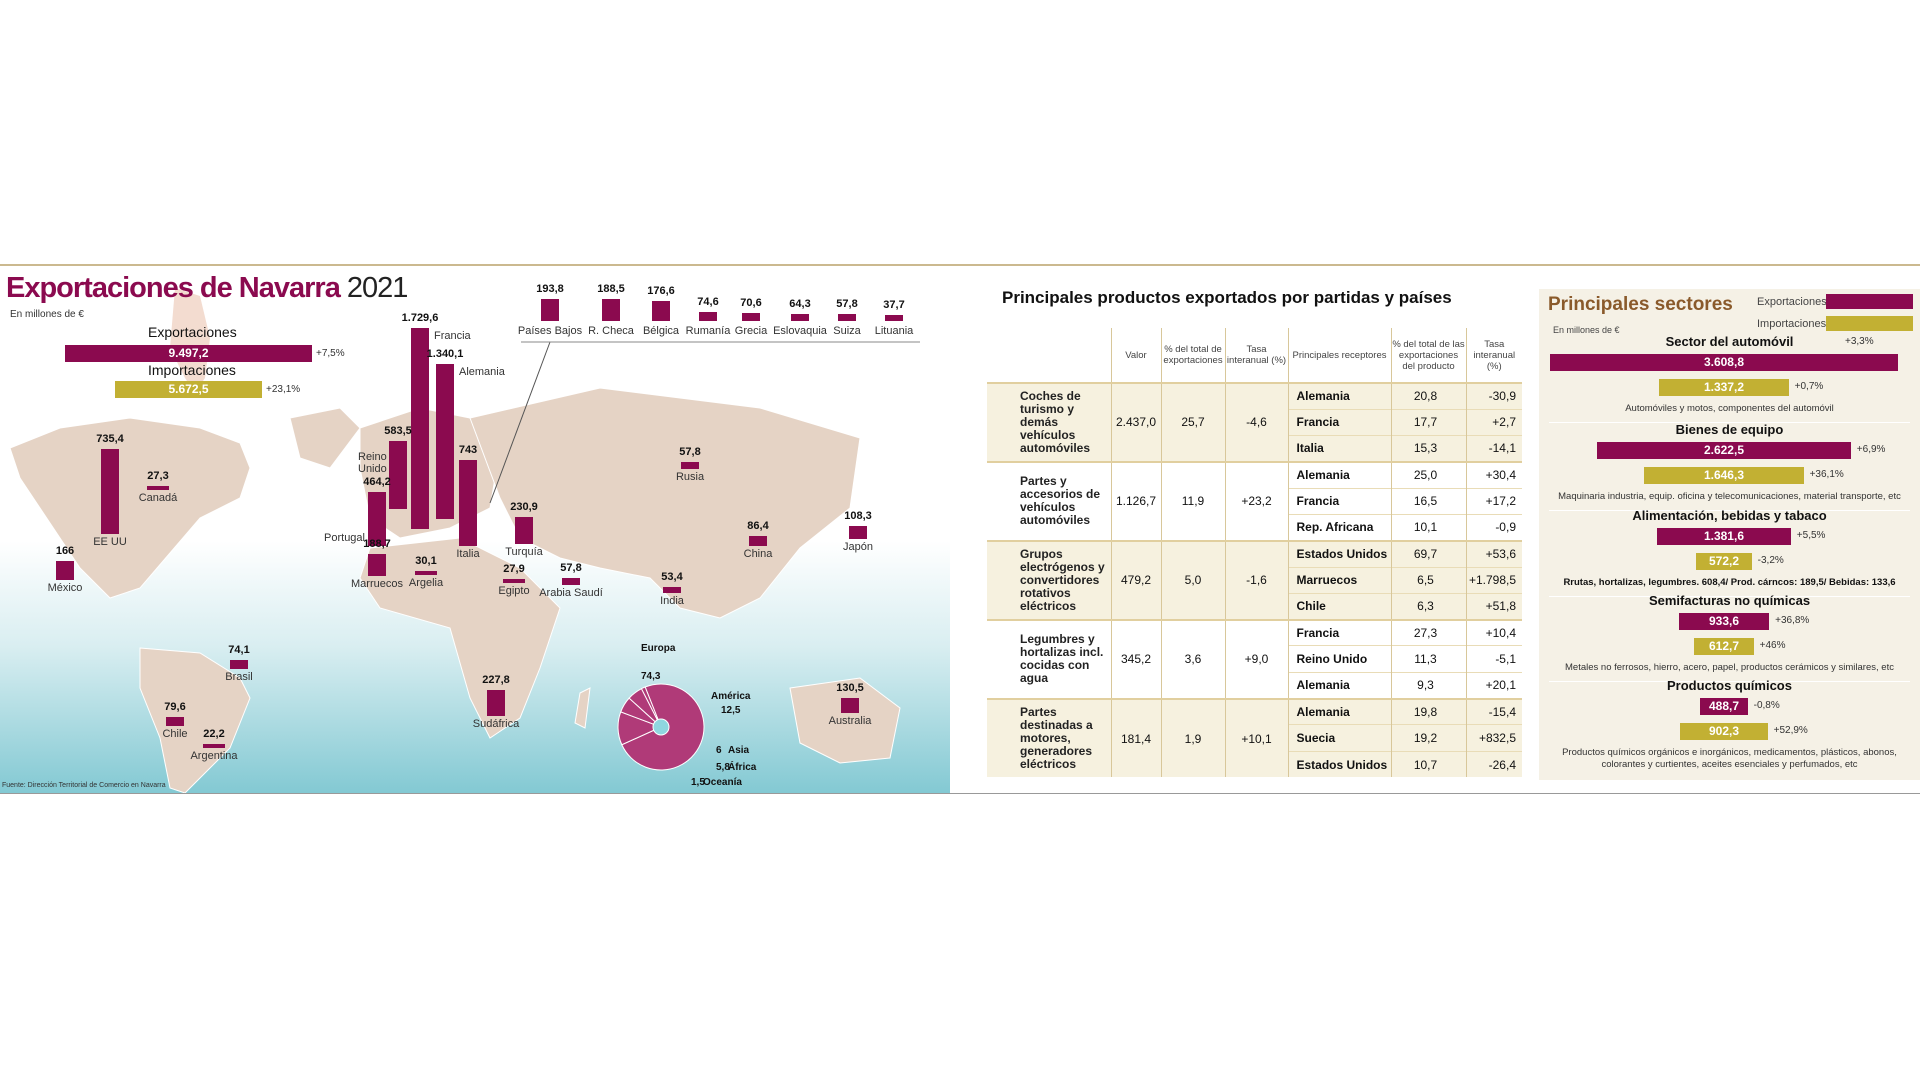  Describe the element at coordinates (1135, 579) in the screenshot. I see `product-value: 479,2` at that location.